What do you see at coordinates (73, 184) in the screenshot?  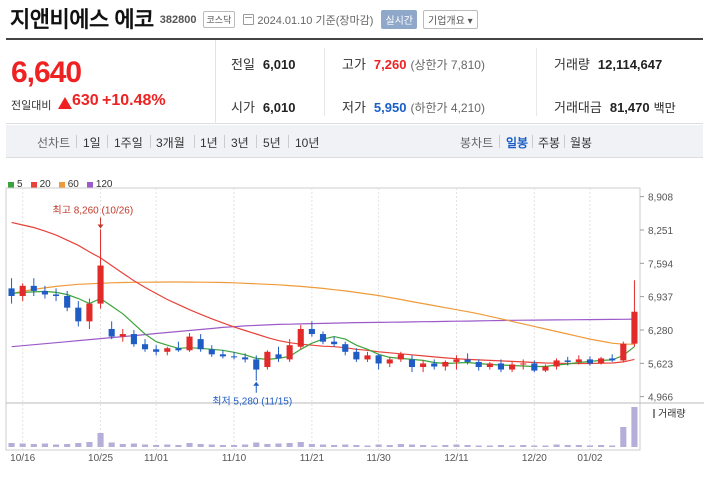 I see `legend-label: 60` at bounding box center [73, 184].